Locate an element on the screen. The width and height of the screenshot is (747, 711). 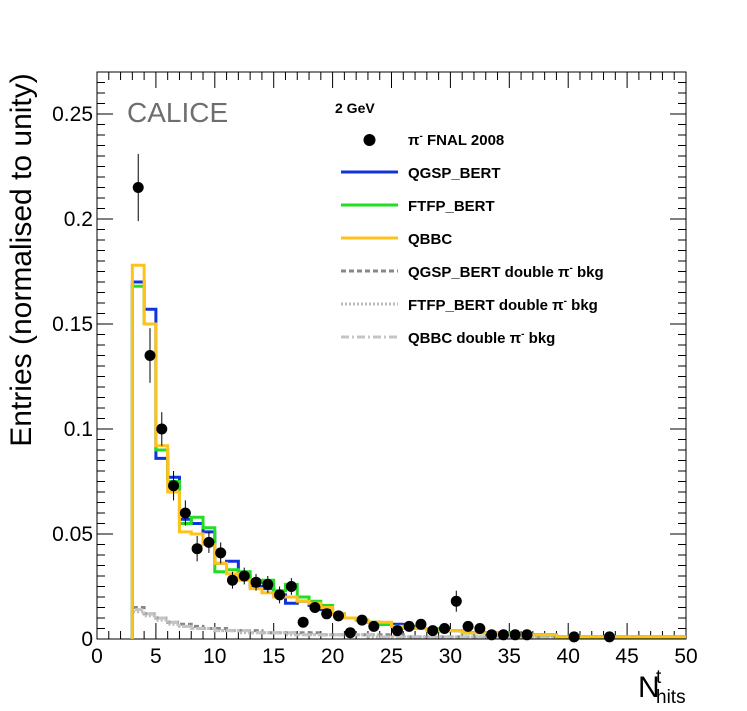
x-tick-label: 45 is located at coordinates (626, 656).